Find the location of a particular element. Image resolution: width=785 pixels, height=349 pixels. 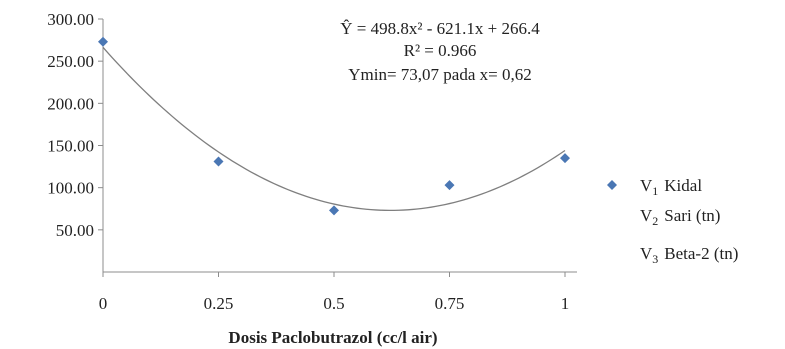

r-squared-text: R² = 0.966 is located at coordinates (440, 50).